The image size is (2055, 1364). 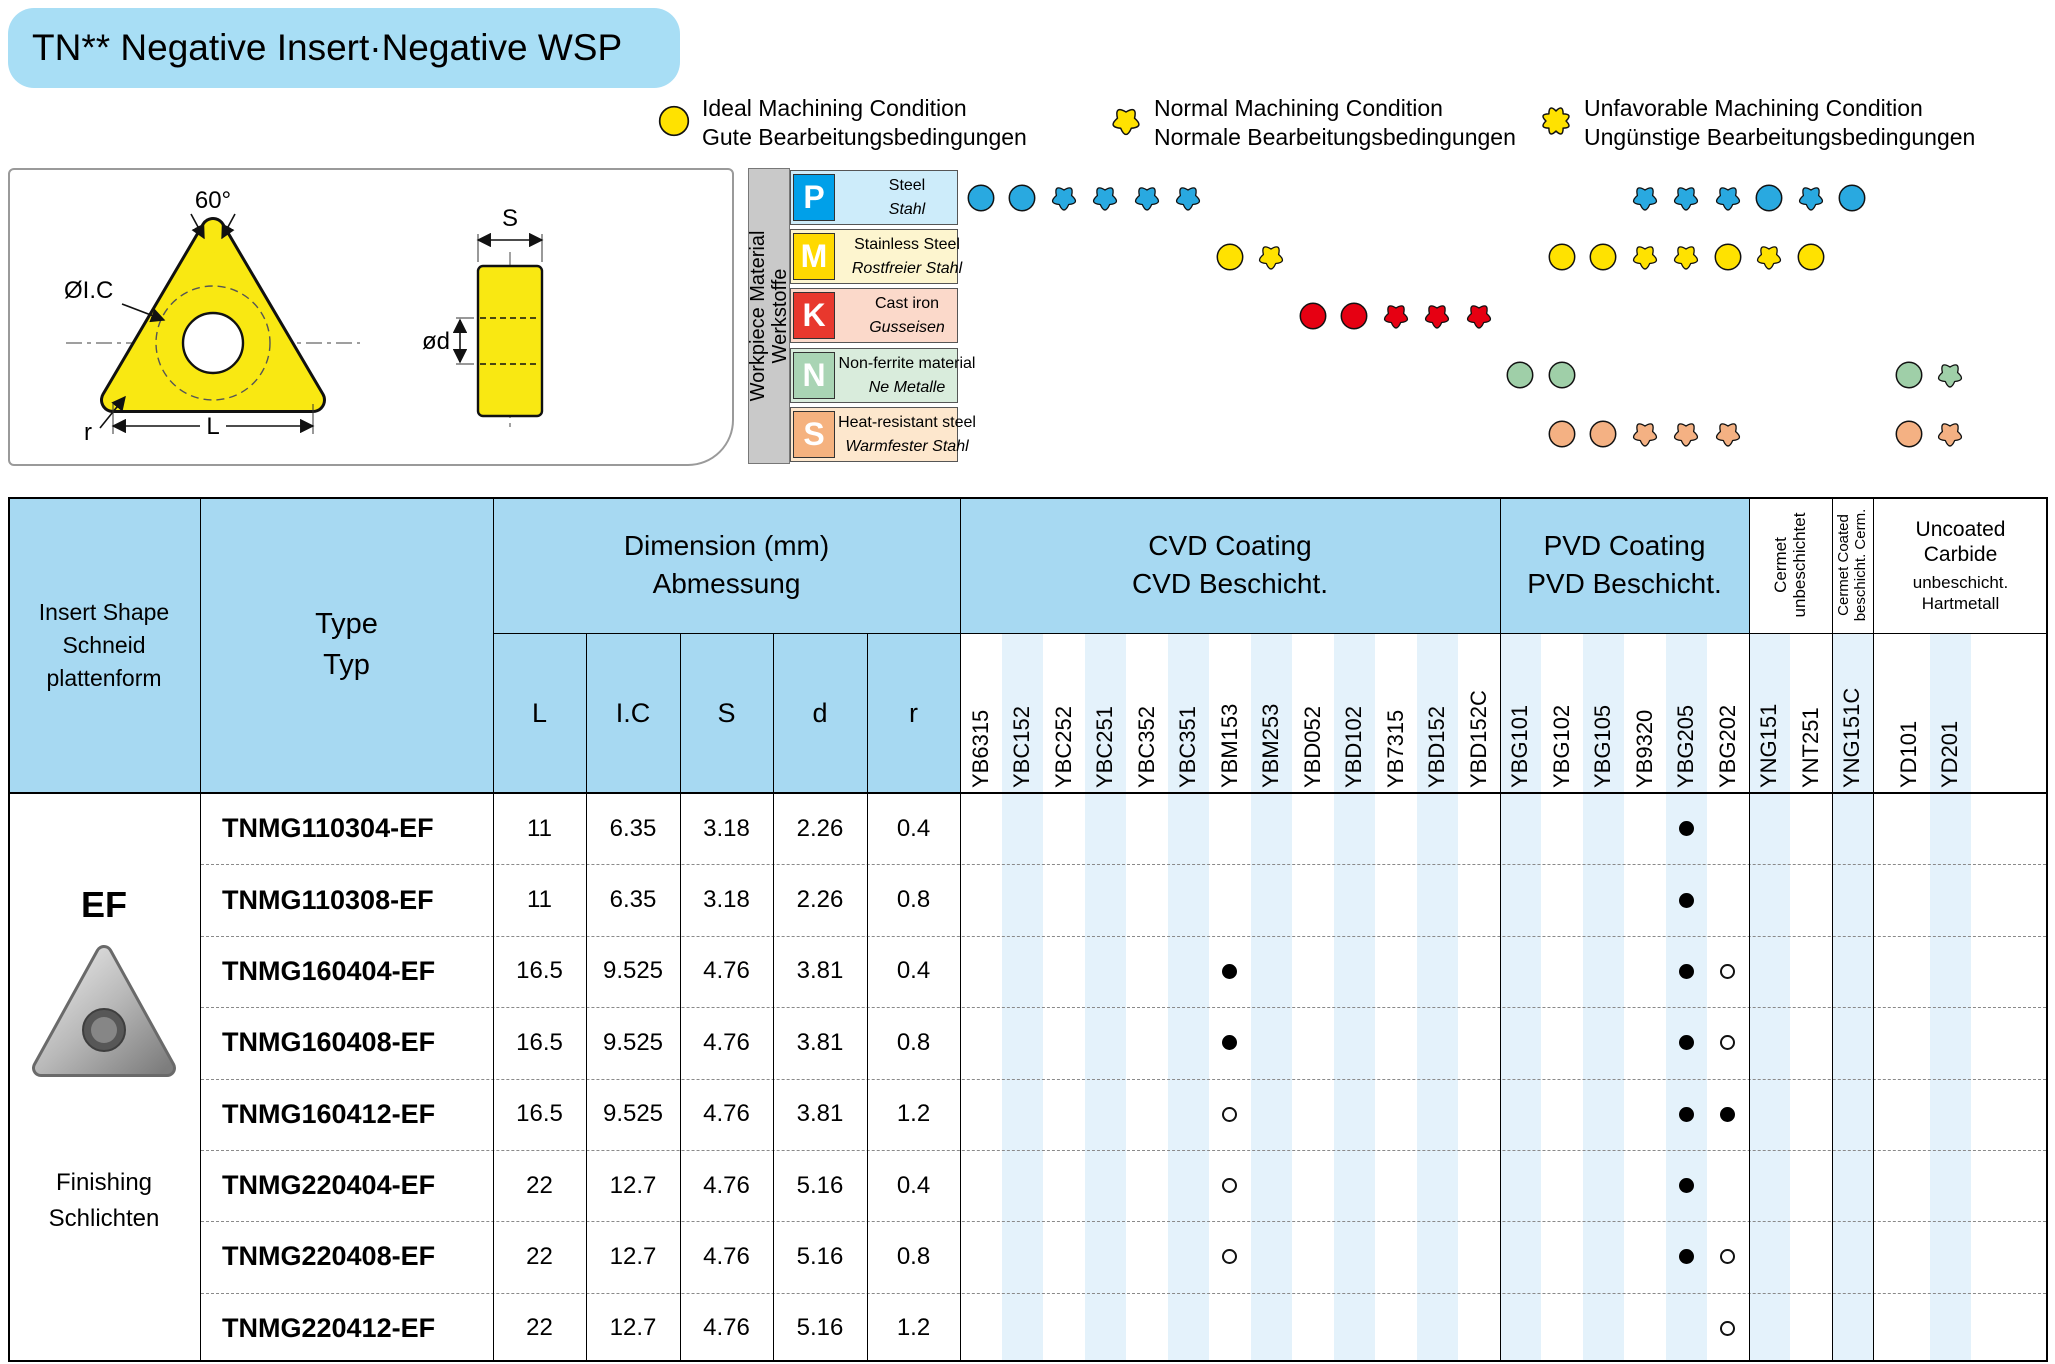 I want to click on type-label: TNMG110304-EF, so click(x=328, y=828).